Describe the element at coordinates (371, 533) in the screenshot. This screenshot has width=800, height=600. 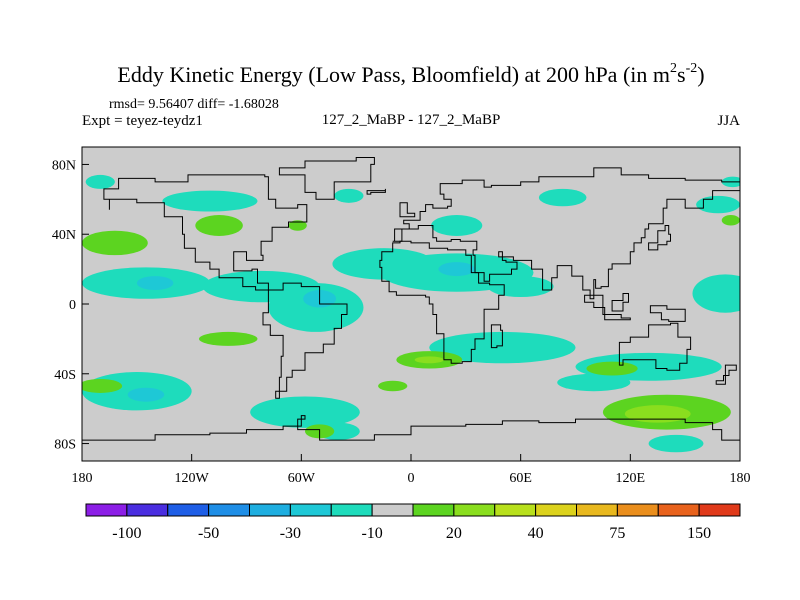
I see `colorbar-label: -10` at that location.